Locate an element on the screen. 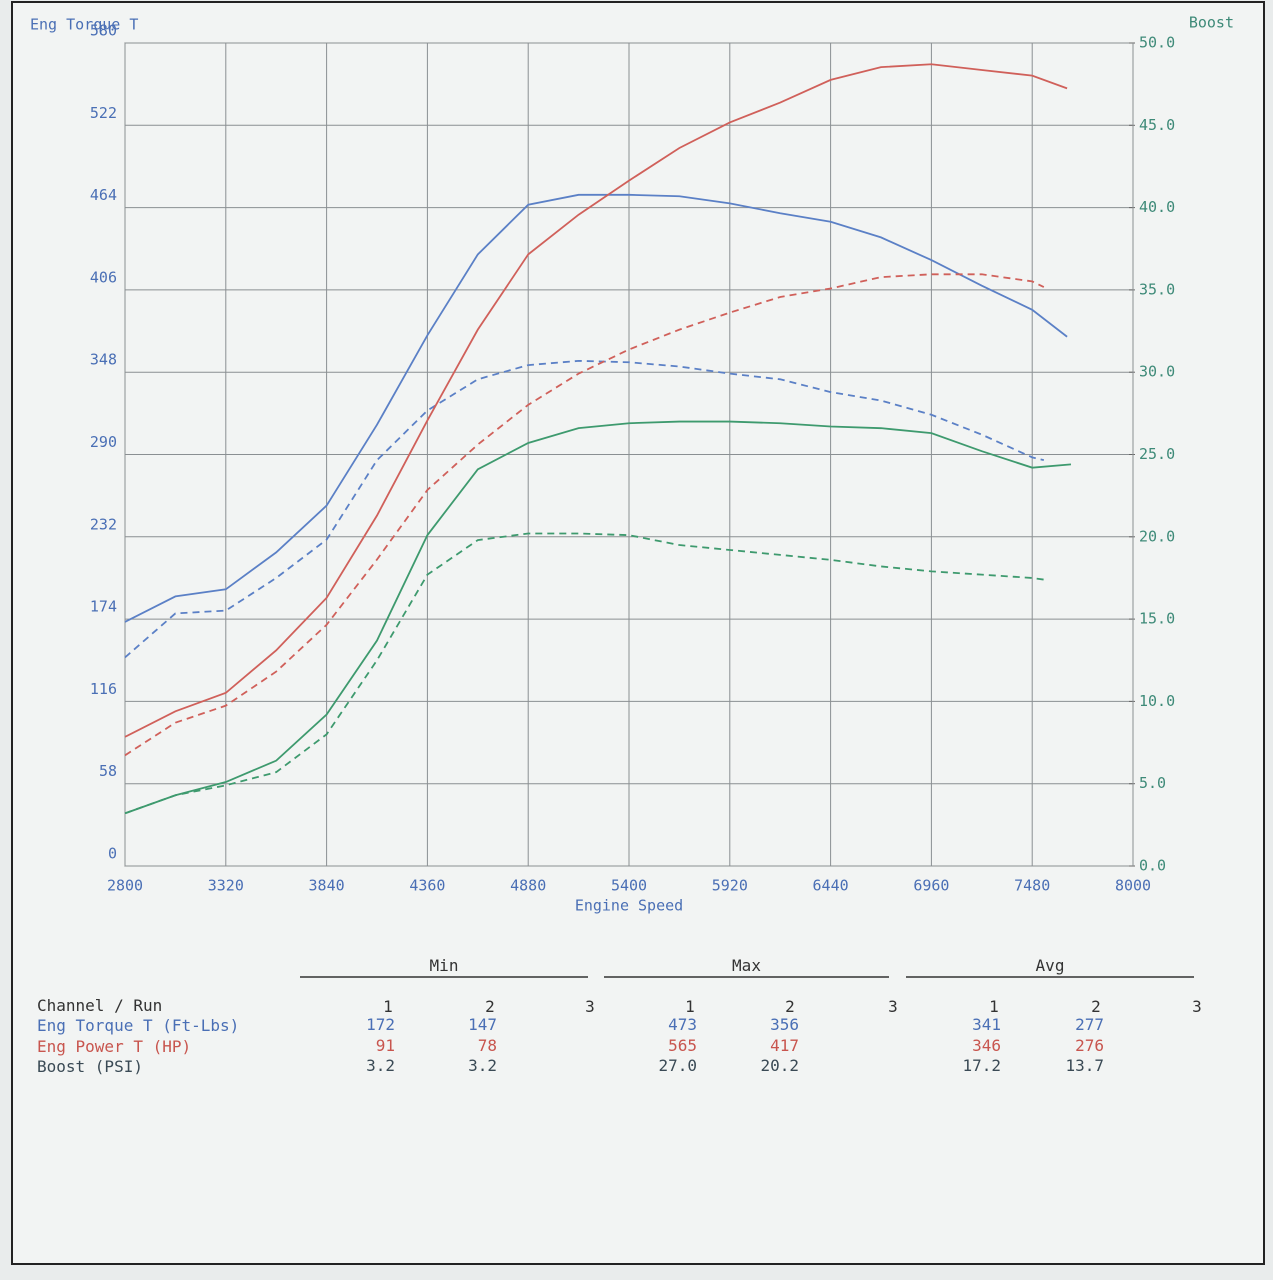  table-value: 417 is located at coordinates (784, 1045).